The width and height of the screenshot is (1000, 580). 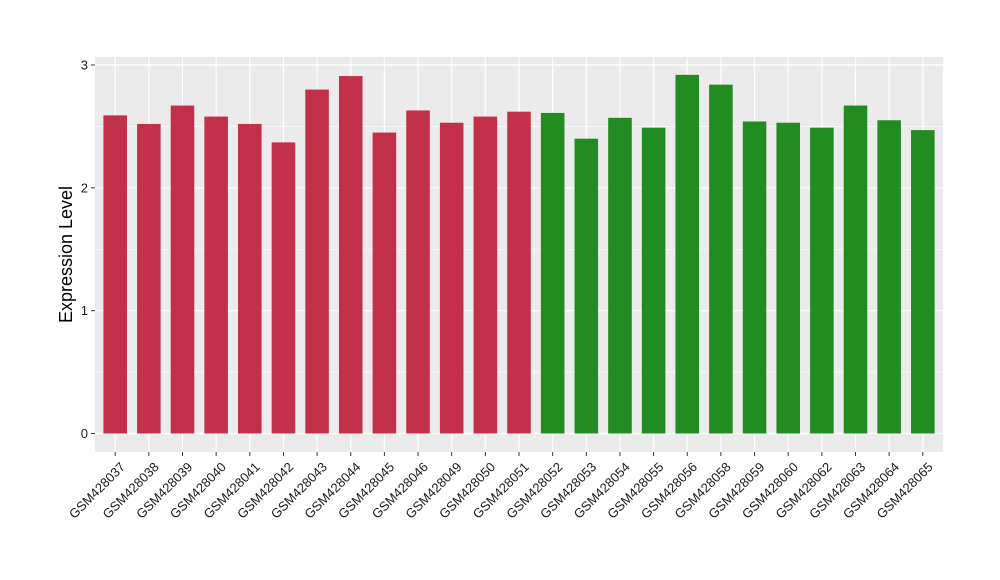 I want to click on y-tick-label: 0, so click(x=84, y=433).